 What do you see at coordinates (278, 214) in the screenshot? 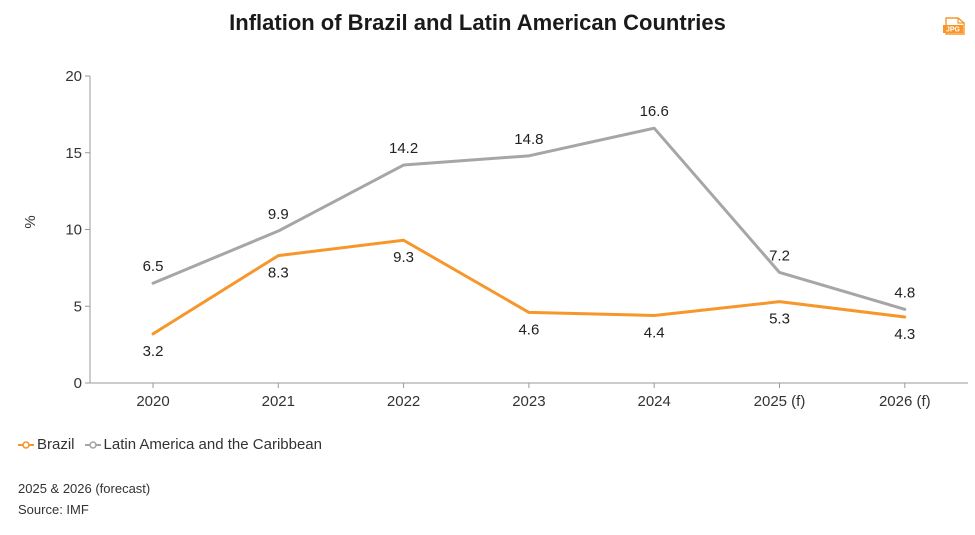
I see `data-label-latin-america: 9.9` at bounding box center [278, 214].